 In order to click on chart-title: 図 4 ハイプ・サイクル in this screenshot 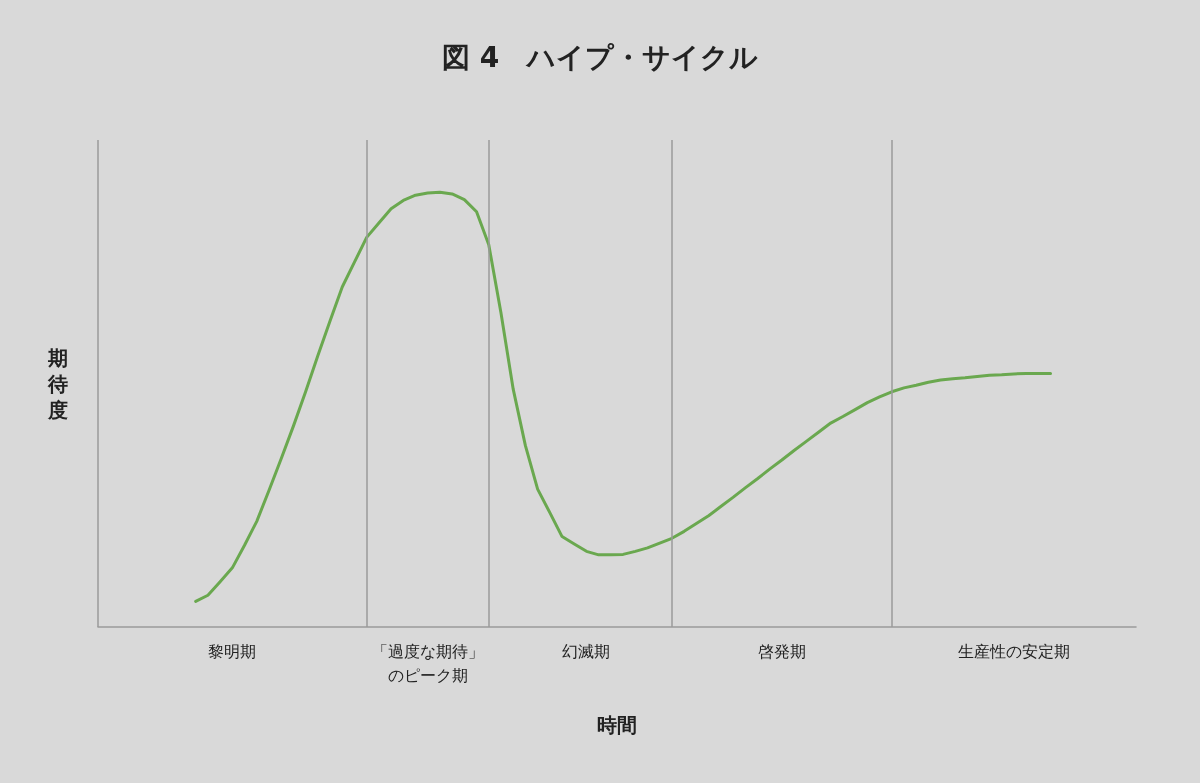, I will do `click(600, 57)`.